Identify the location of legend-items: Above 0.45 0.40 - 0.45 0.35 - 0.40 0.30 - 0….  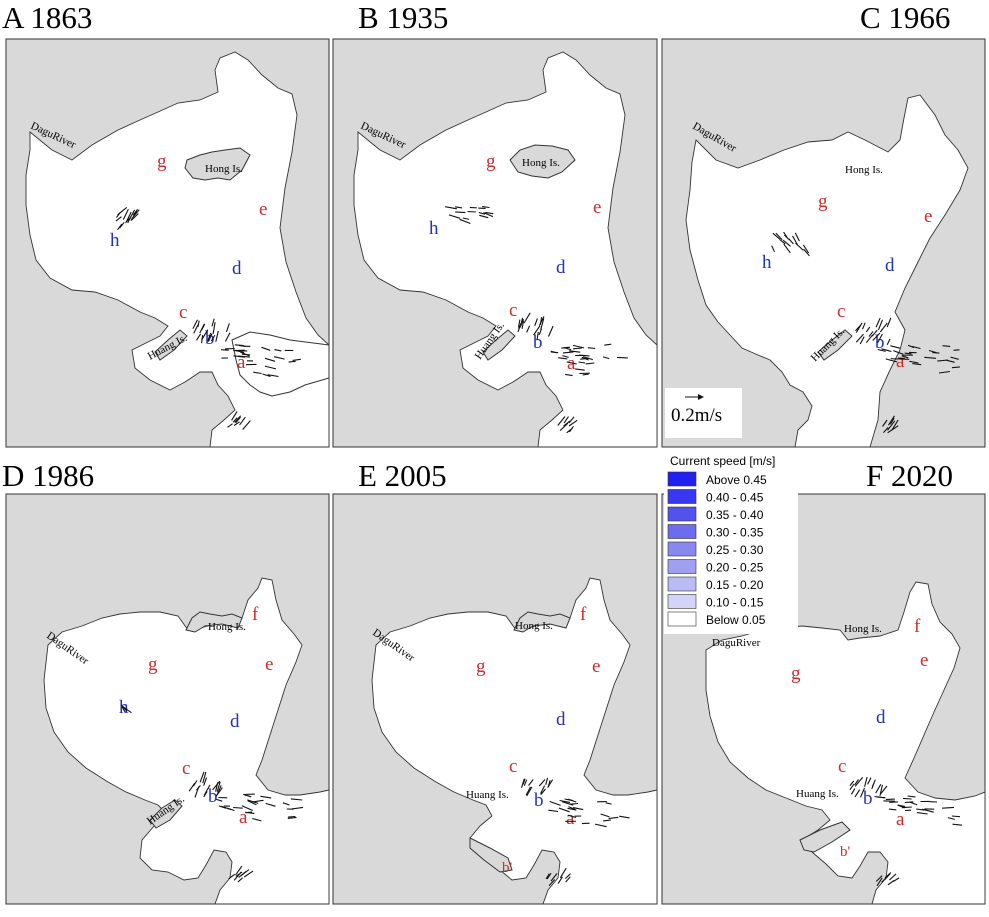
(717, 549).